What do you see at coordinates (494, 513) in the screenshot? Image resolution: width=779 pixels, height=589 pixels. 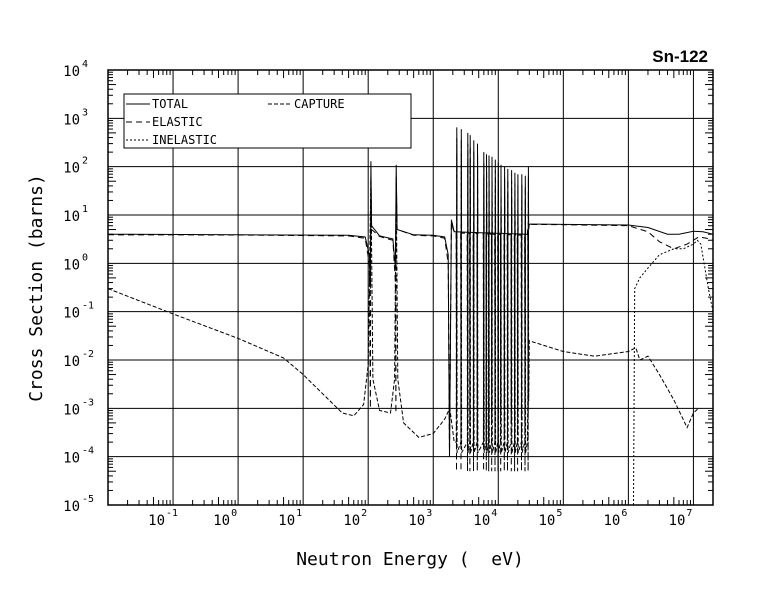 I see `x-tick-exponent: 4` at bounding box center [494, 513].